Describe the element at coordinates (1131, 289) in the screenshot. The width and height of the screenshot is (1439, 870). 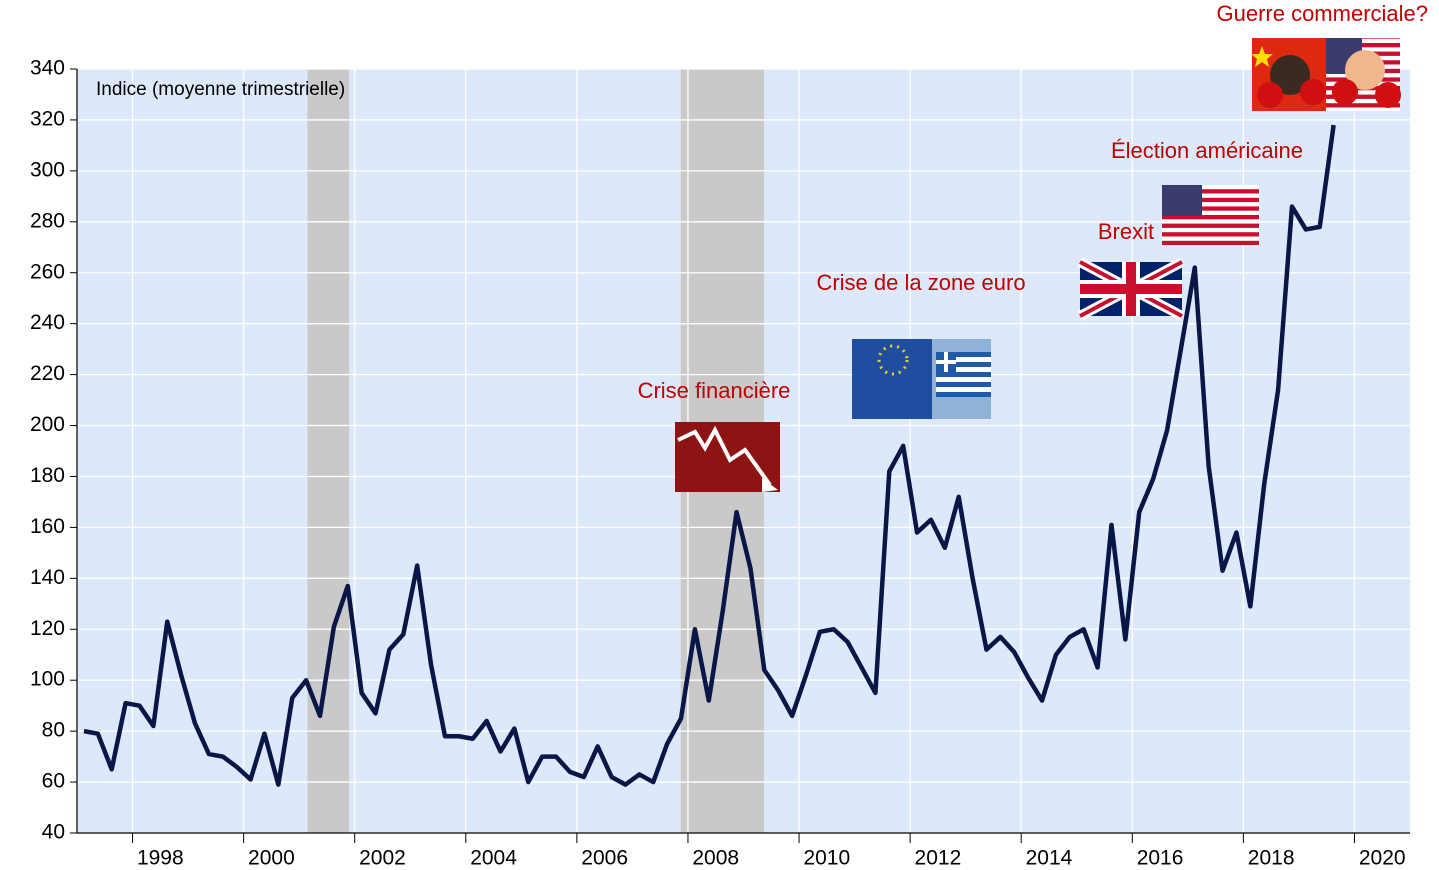
I see `uk-flag` at that location.